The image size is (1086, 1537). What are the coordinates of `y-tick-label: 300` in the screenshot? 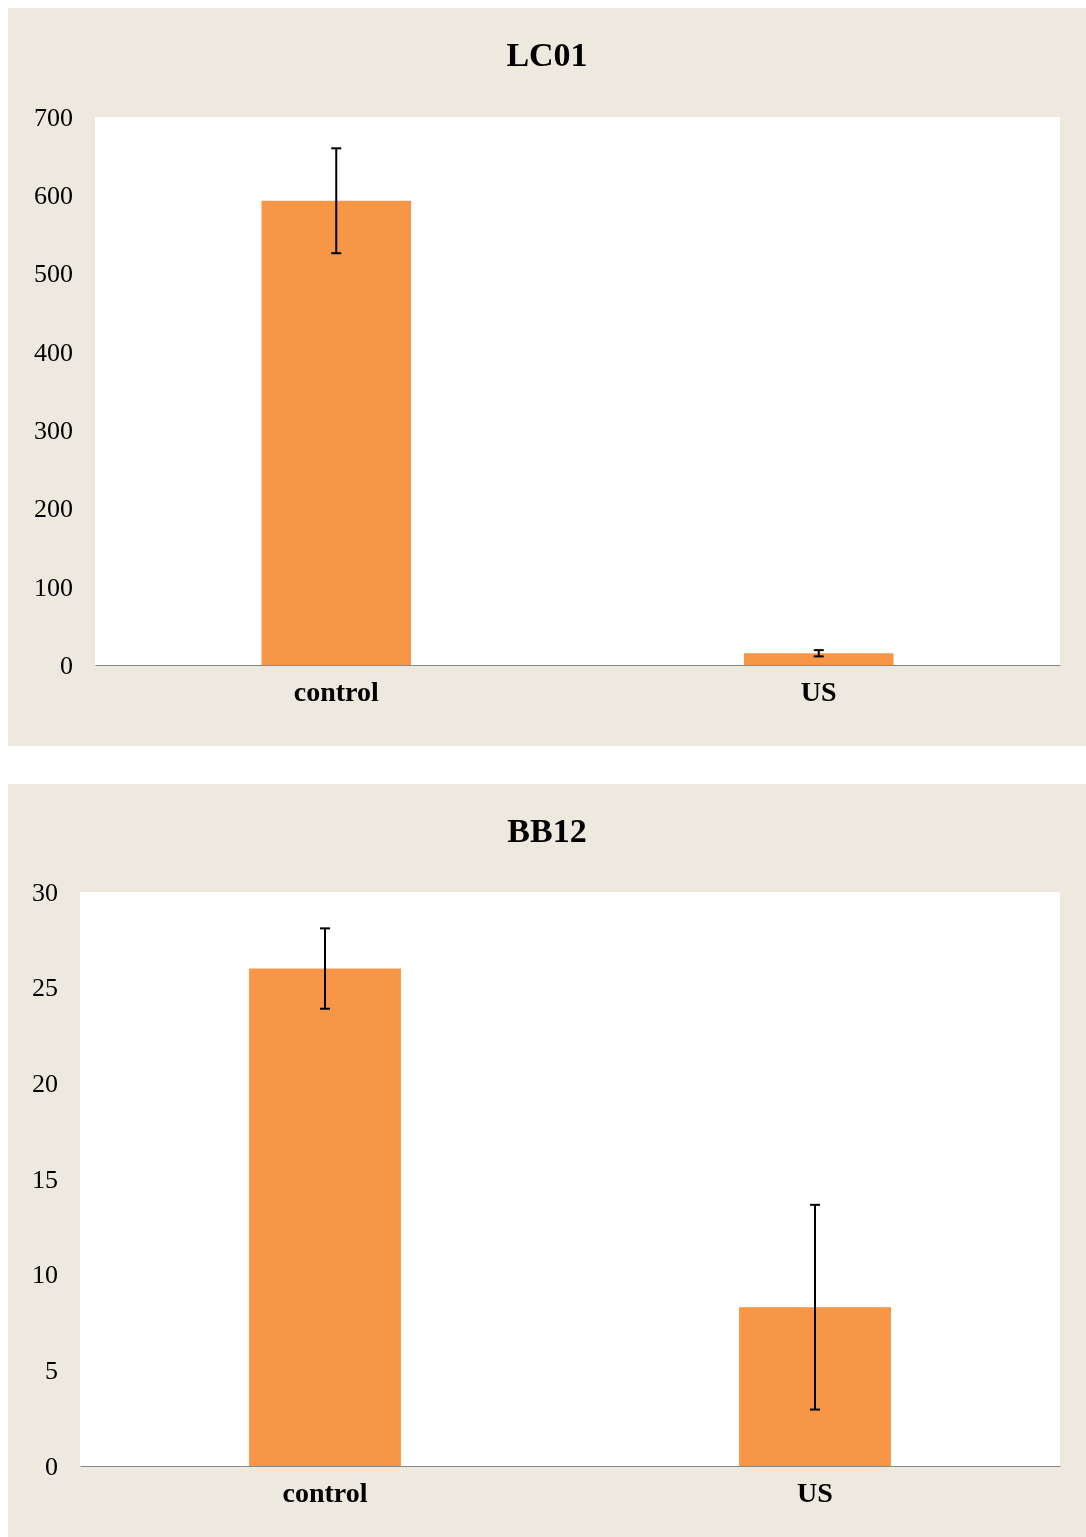 It's located at (53, 430).